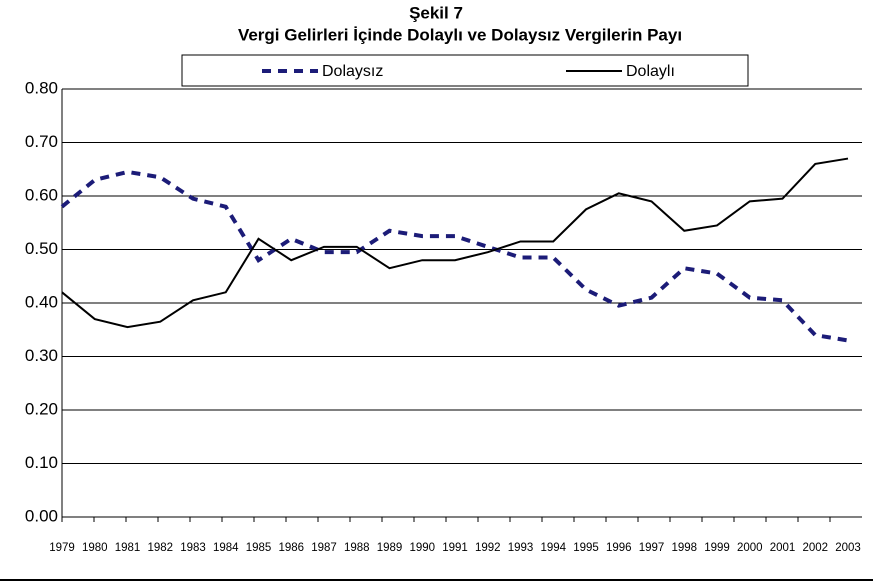 Image resolution: width=873 pixels, height=588 pixels. I want to click on legend-label: Dolaylı, so click(650, 71).